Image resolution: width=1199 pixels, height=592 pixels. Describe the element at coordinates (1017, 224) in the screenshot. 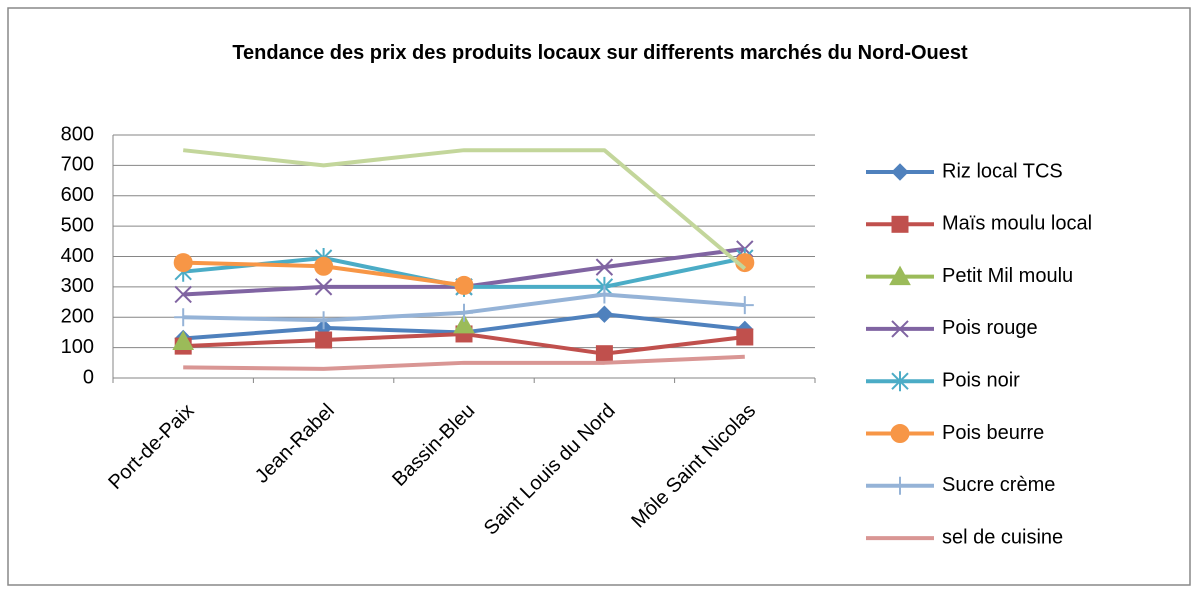

I see `legend-label: Maïs moulu local` at that location.